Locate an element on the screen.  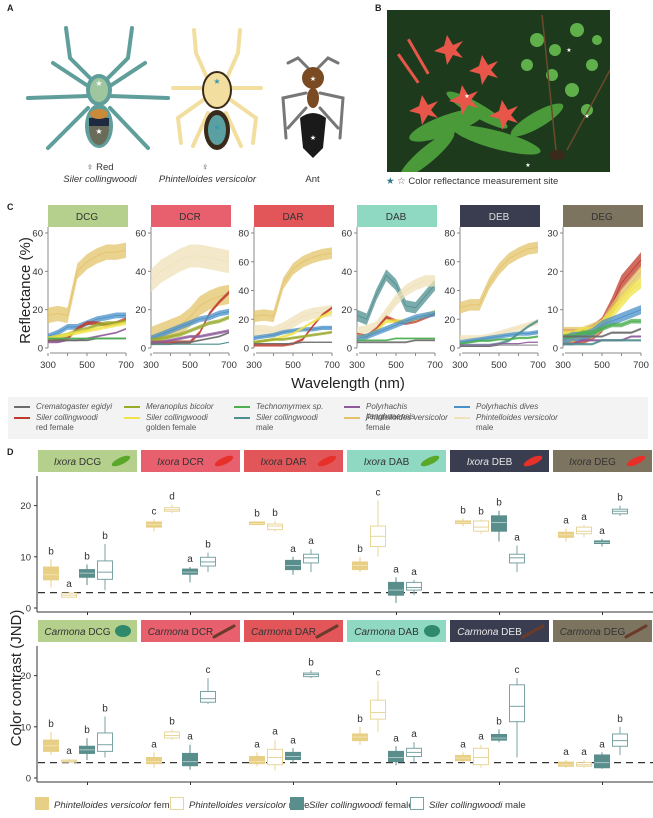
legend-item: Siler collingwoodi male is located at coordinates (468, 804).